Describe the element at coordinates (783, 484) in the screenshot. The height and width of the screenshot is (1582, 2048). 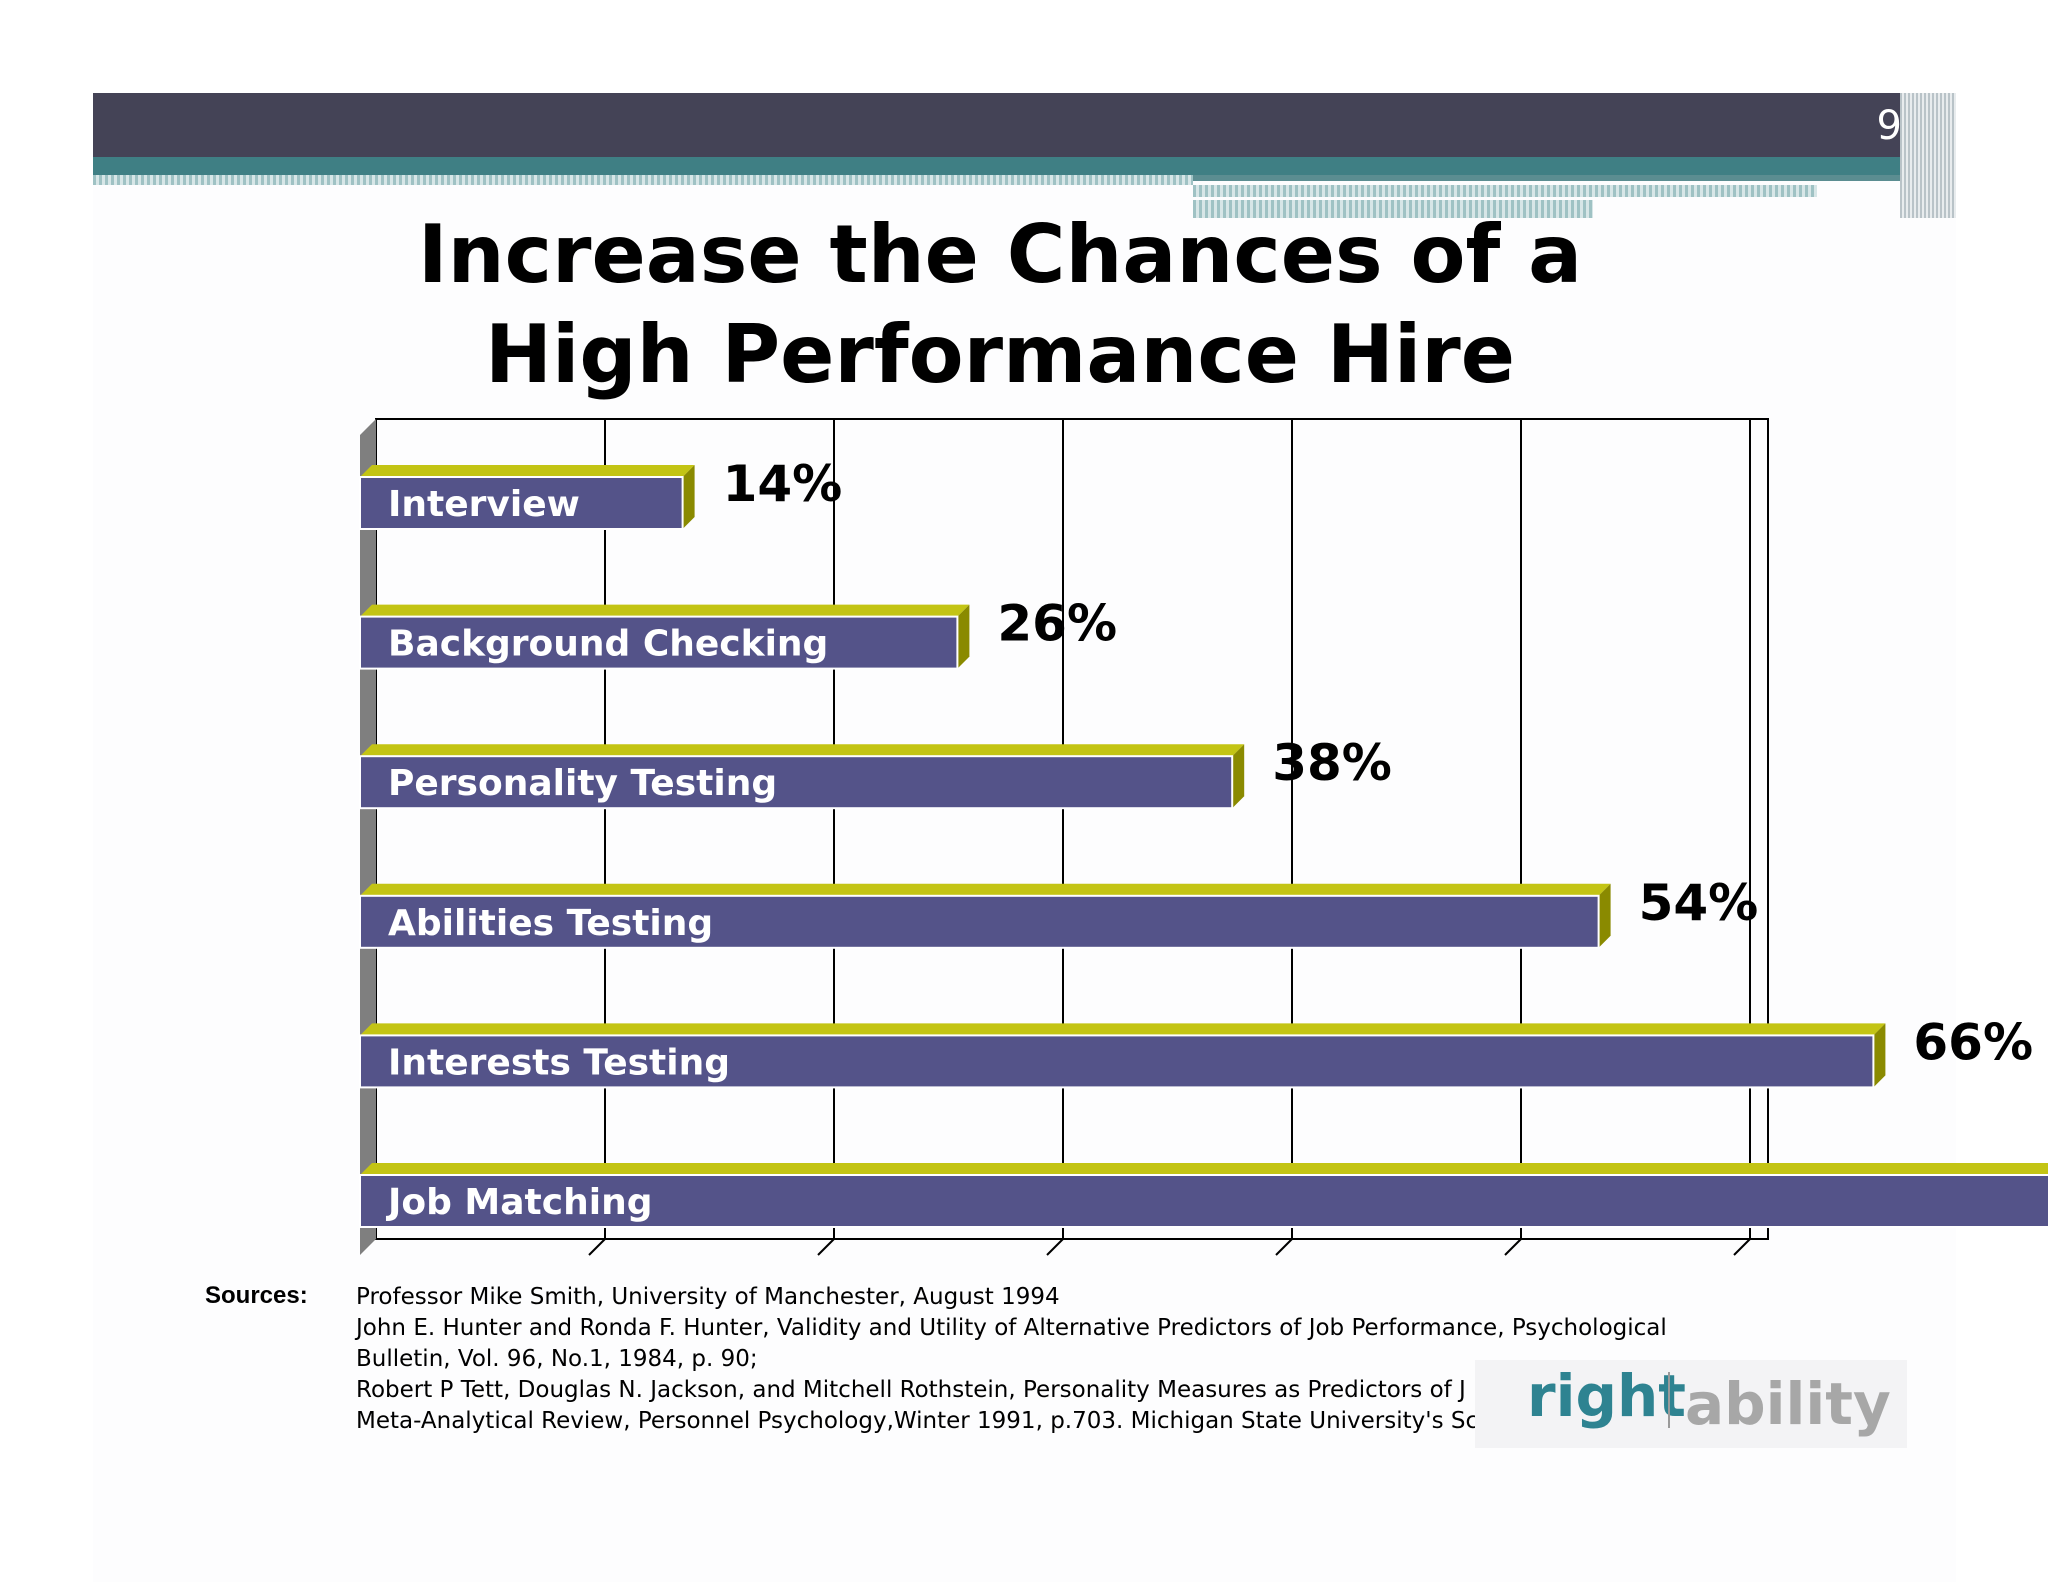
I see `data-label: 14%` at that location.